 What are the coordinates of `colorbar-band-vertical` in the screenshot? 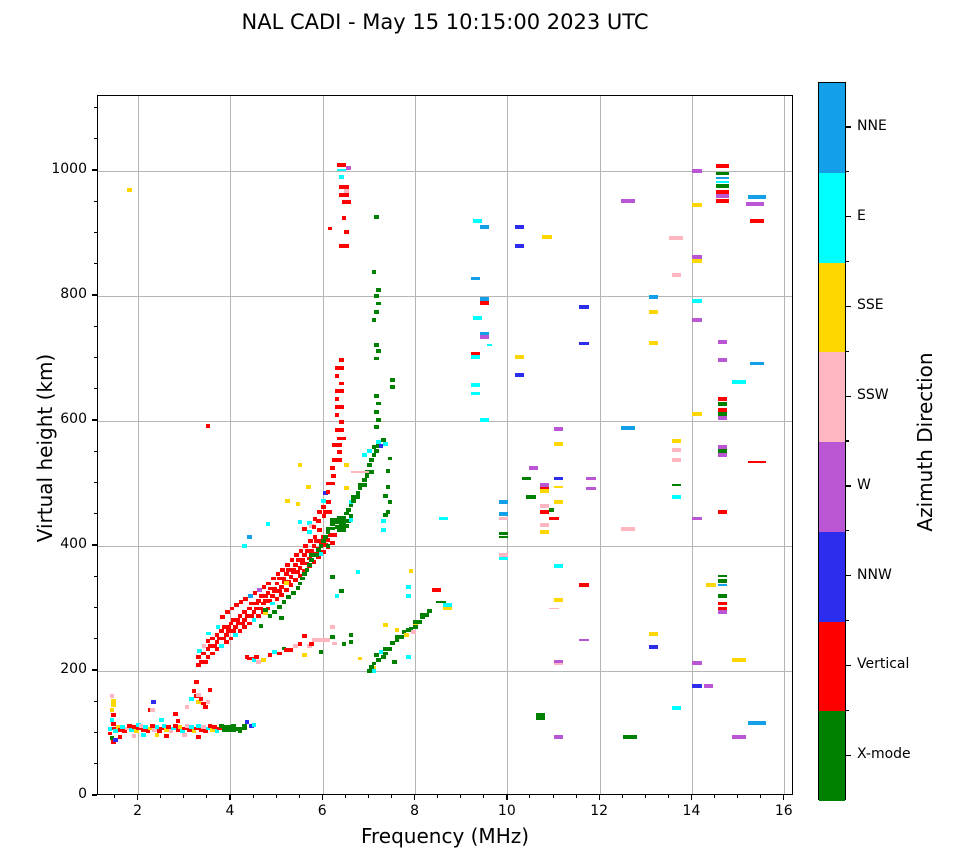 It's located at (832, 666).